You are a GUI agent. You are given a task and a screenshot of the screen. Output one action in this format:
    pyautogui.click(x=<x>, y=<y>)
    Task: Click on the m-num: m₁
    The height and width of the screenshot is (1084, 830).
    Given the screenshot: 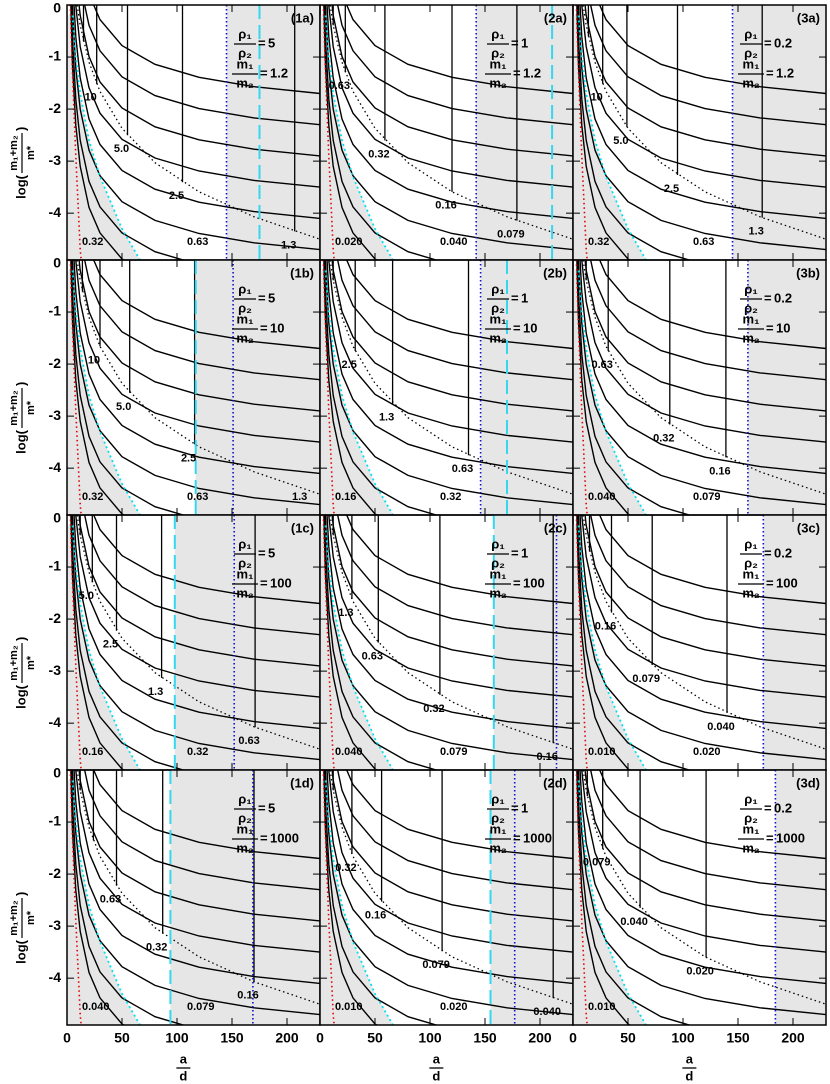 What is the action you would take?
    pyautogui.click(x=498, y=63)
    